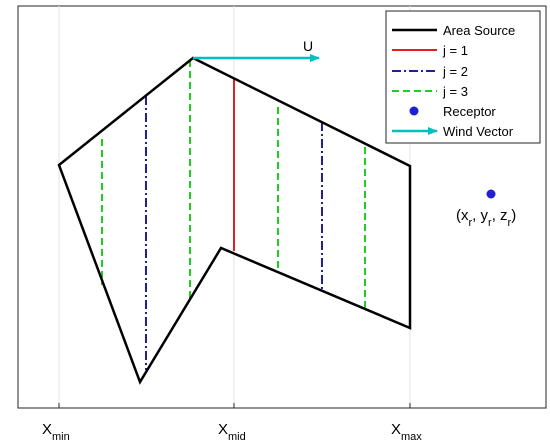 Image resolution: width=550 pixels, height=446 pixels. I want to click on legend-label-receptor: Receptor, so click(469, 111).